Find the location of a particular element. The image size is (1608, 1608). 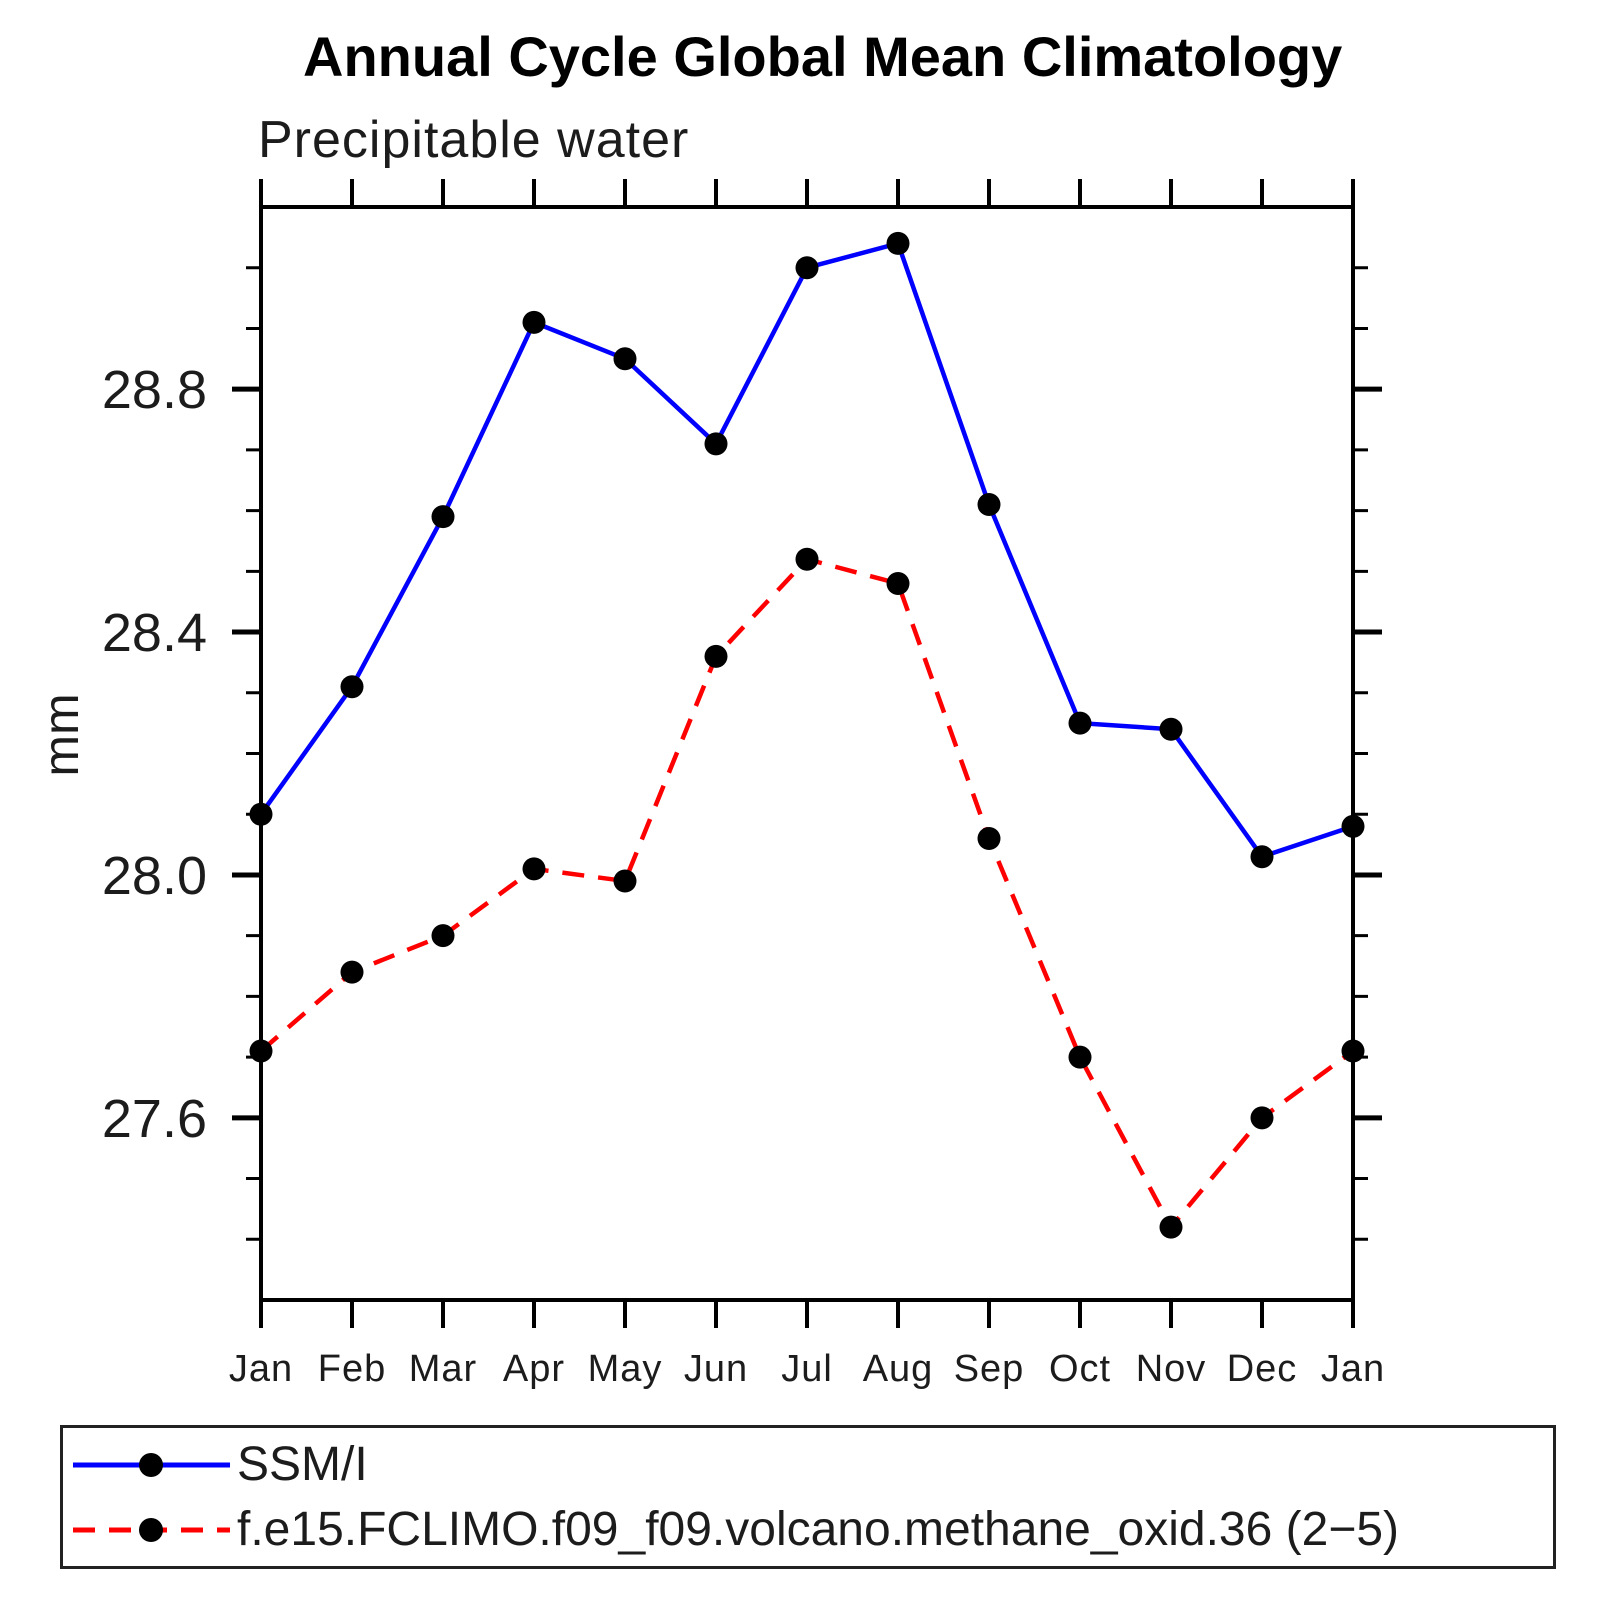

legend-marker-ssmi is located at coordinates (151, 1464).